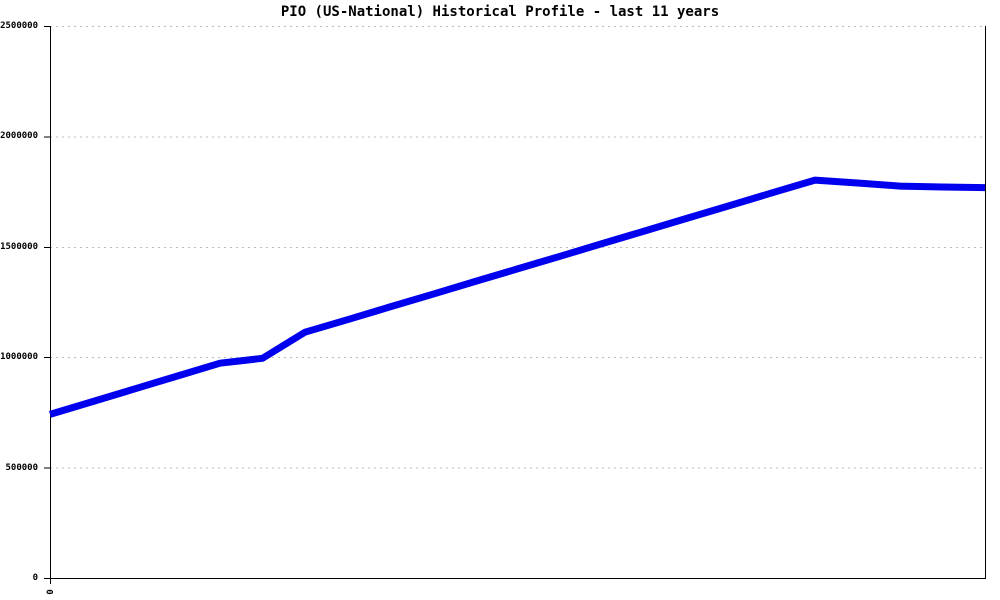 The height and width of the screenshot is (600, 1000). What do you see at coordinates (35, 578) in the screenshot?
I see `y-tick-label: 0` at bounding box center [35, 578].